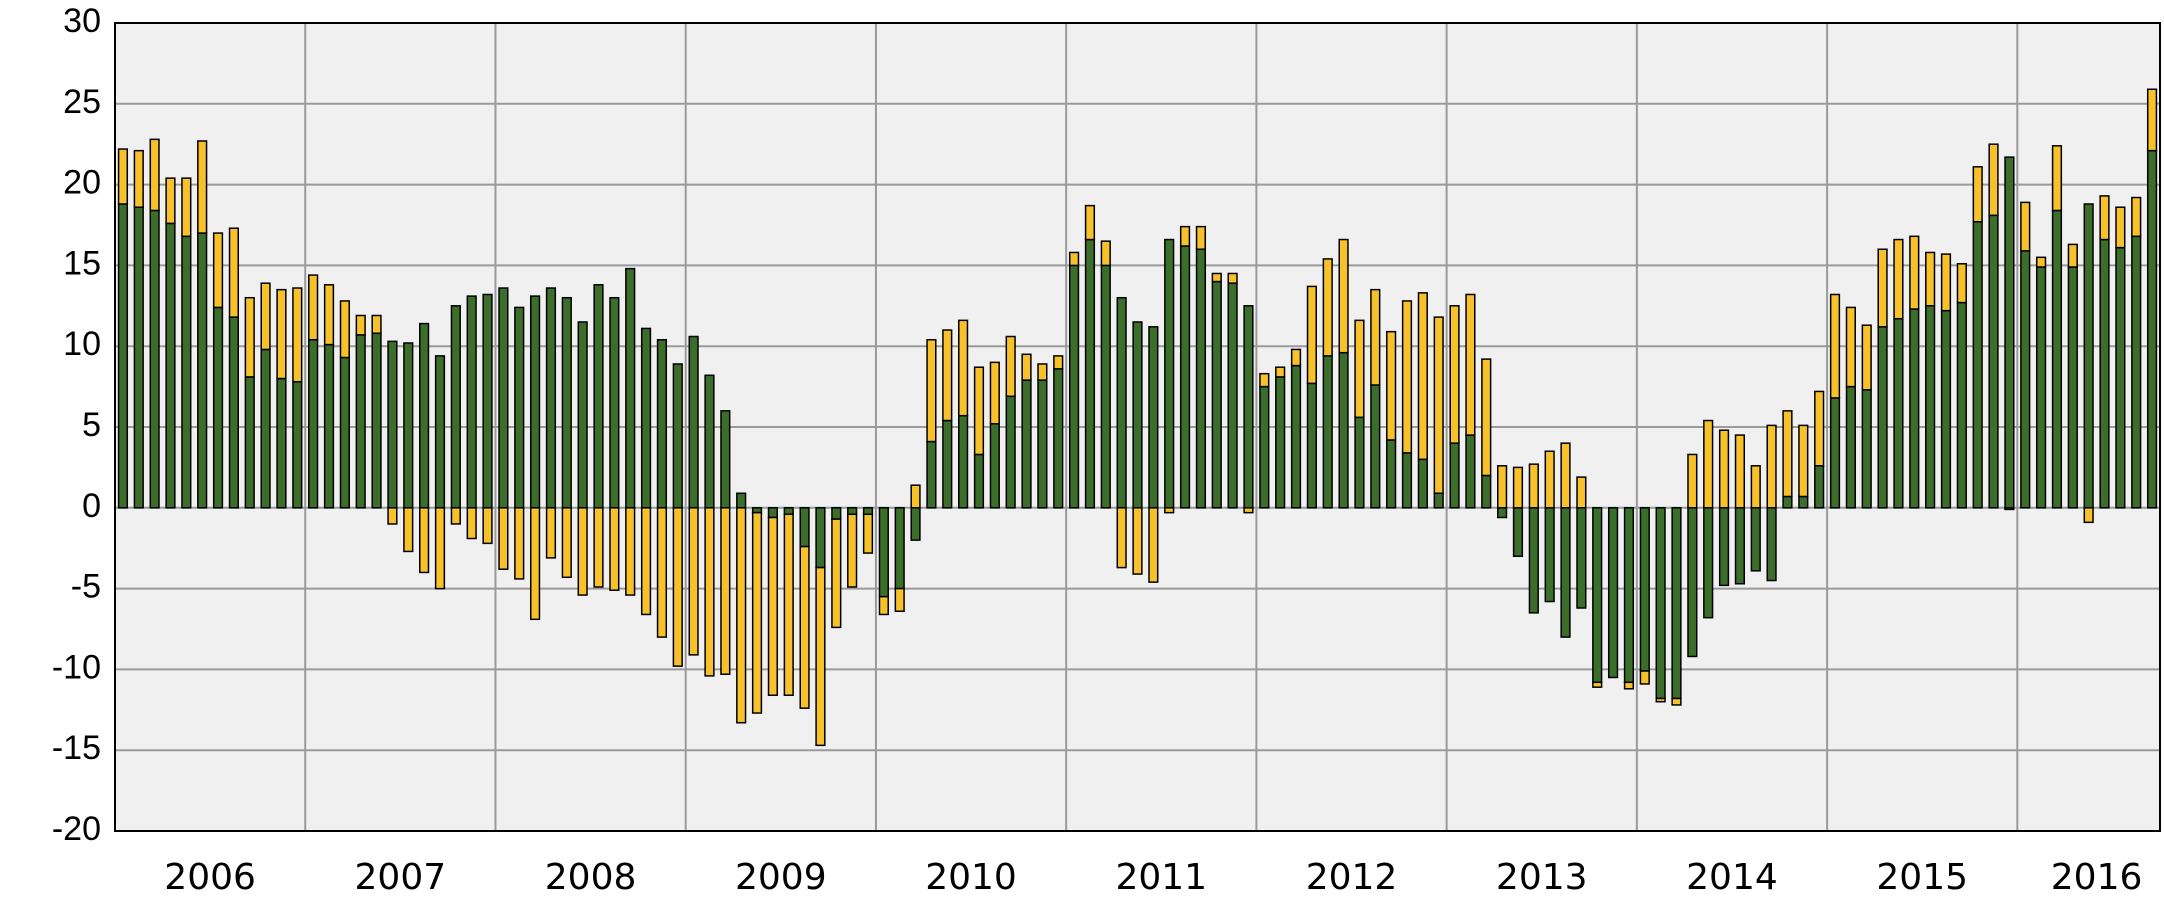  I want to click on y-tick-label: 15, so click(82, 263).